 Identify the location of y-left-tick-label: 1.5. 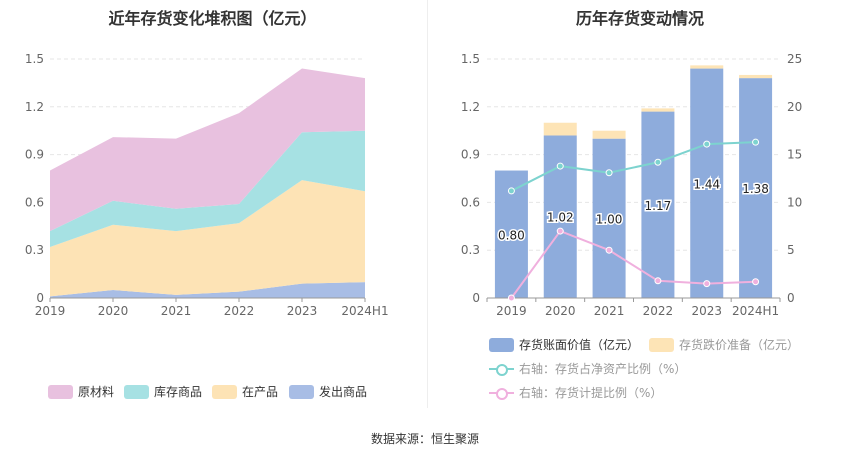
(470, 59).